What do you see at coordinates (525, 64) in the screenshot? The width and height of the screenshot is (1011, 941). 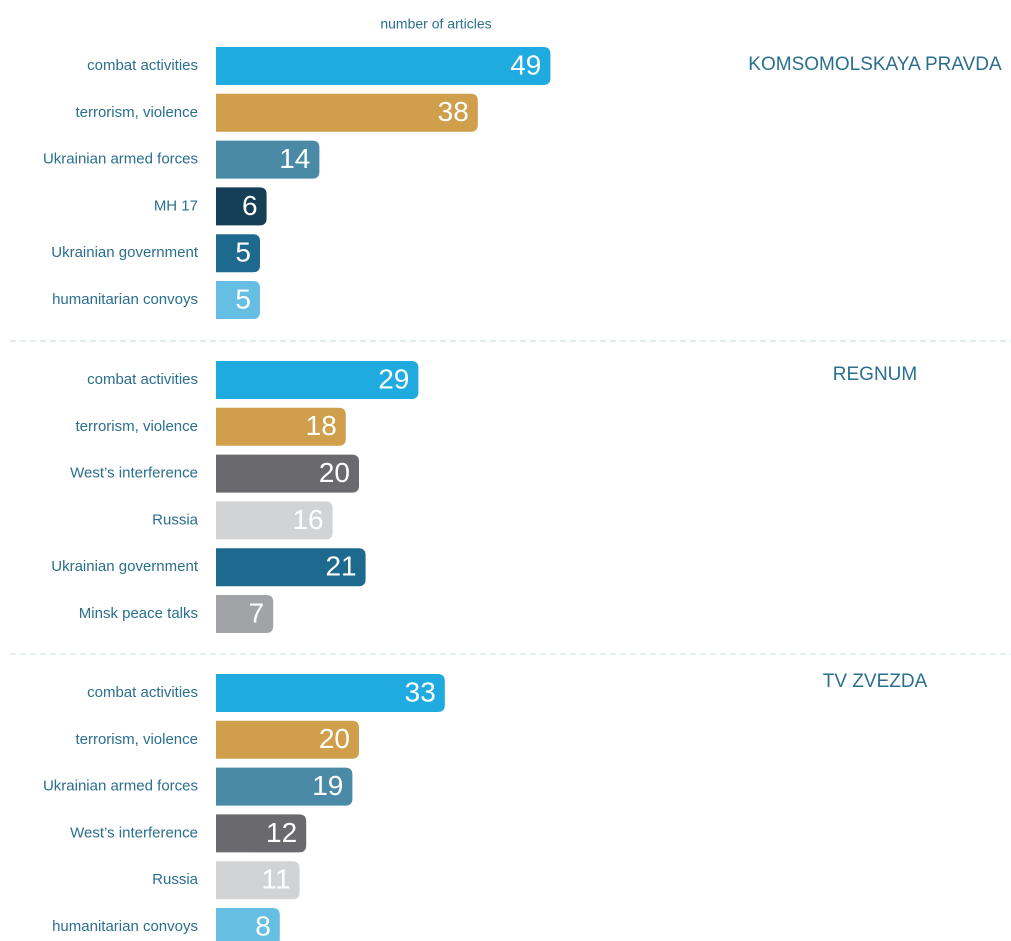 I see `value-label: 49` at bounding box center [525, 64].